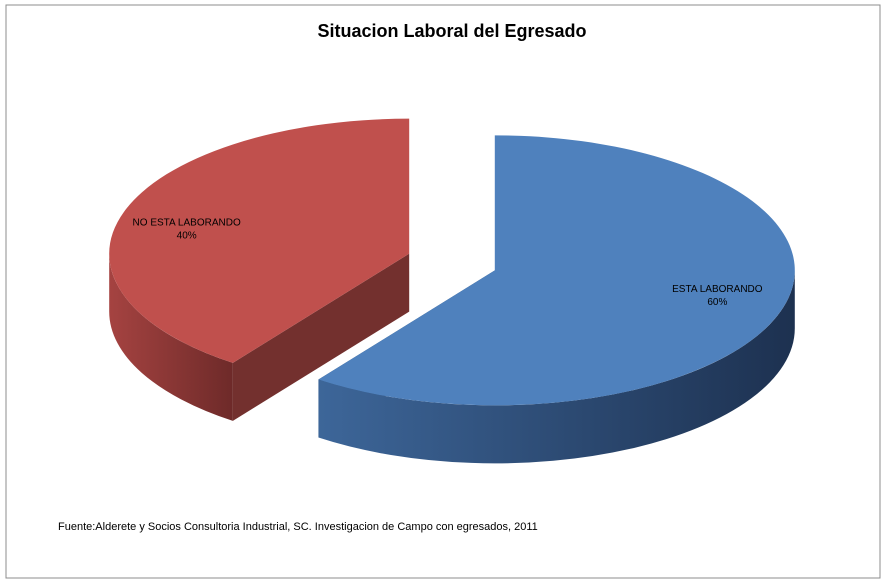  Describe the element at coordinates (451, 31) in the screenshot. I see `chart-title: Situacion Laboral del Egresado` at that location.